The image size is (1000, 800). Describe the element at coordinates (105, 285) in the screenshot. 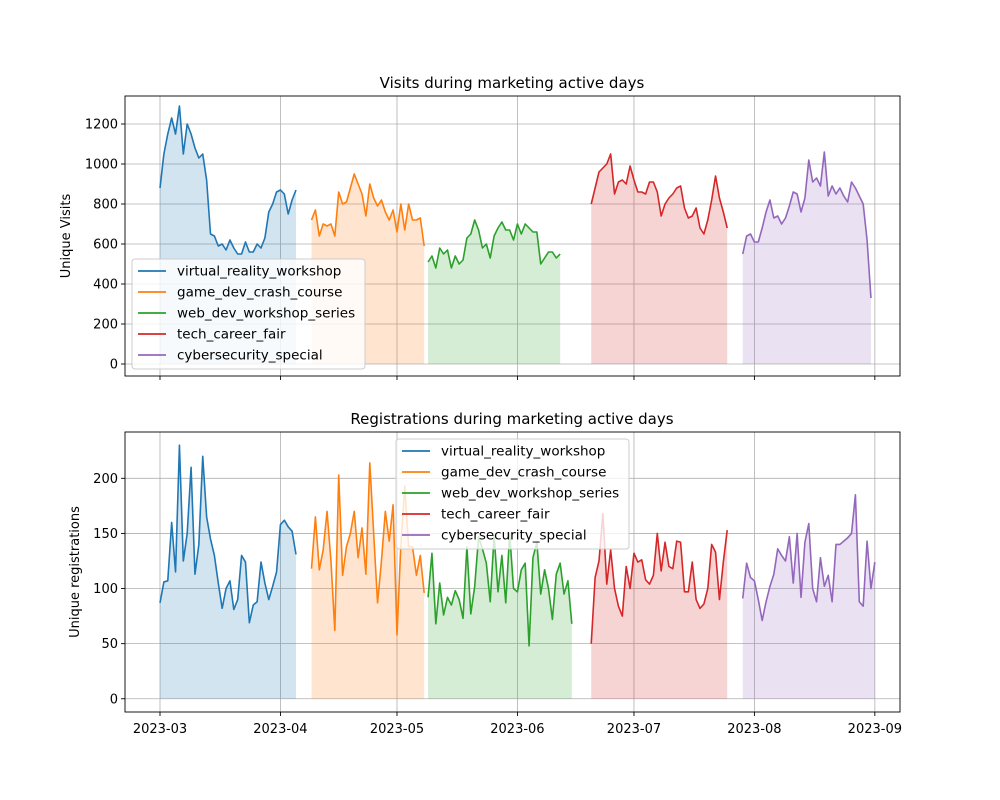

I see `y-tick-label: 400` at that location.